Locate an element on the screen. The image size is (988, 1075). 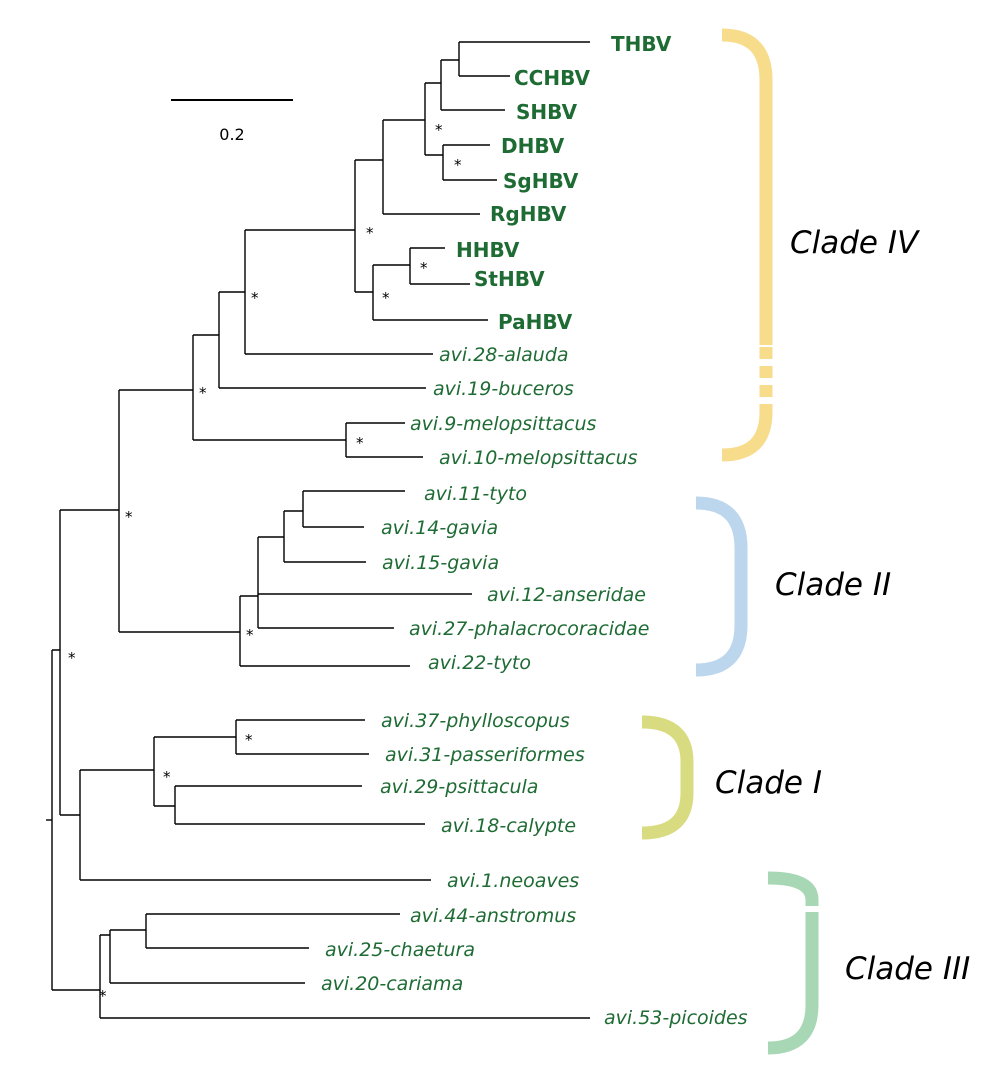
taxon-label: avi.20-cariama is located at coordinates (392, 984).